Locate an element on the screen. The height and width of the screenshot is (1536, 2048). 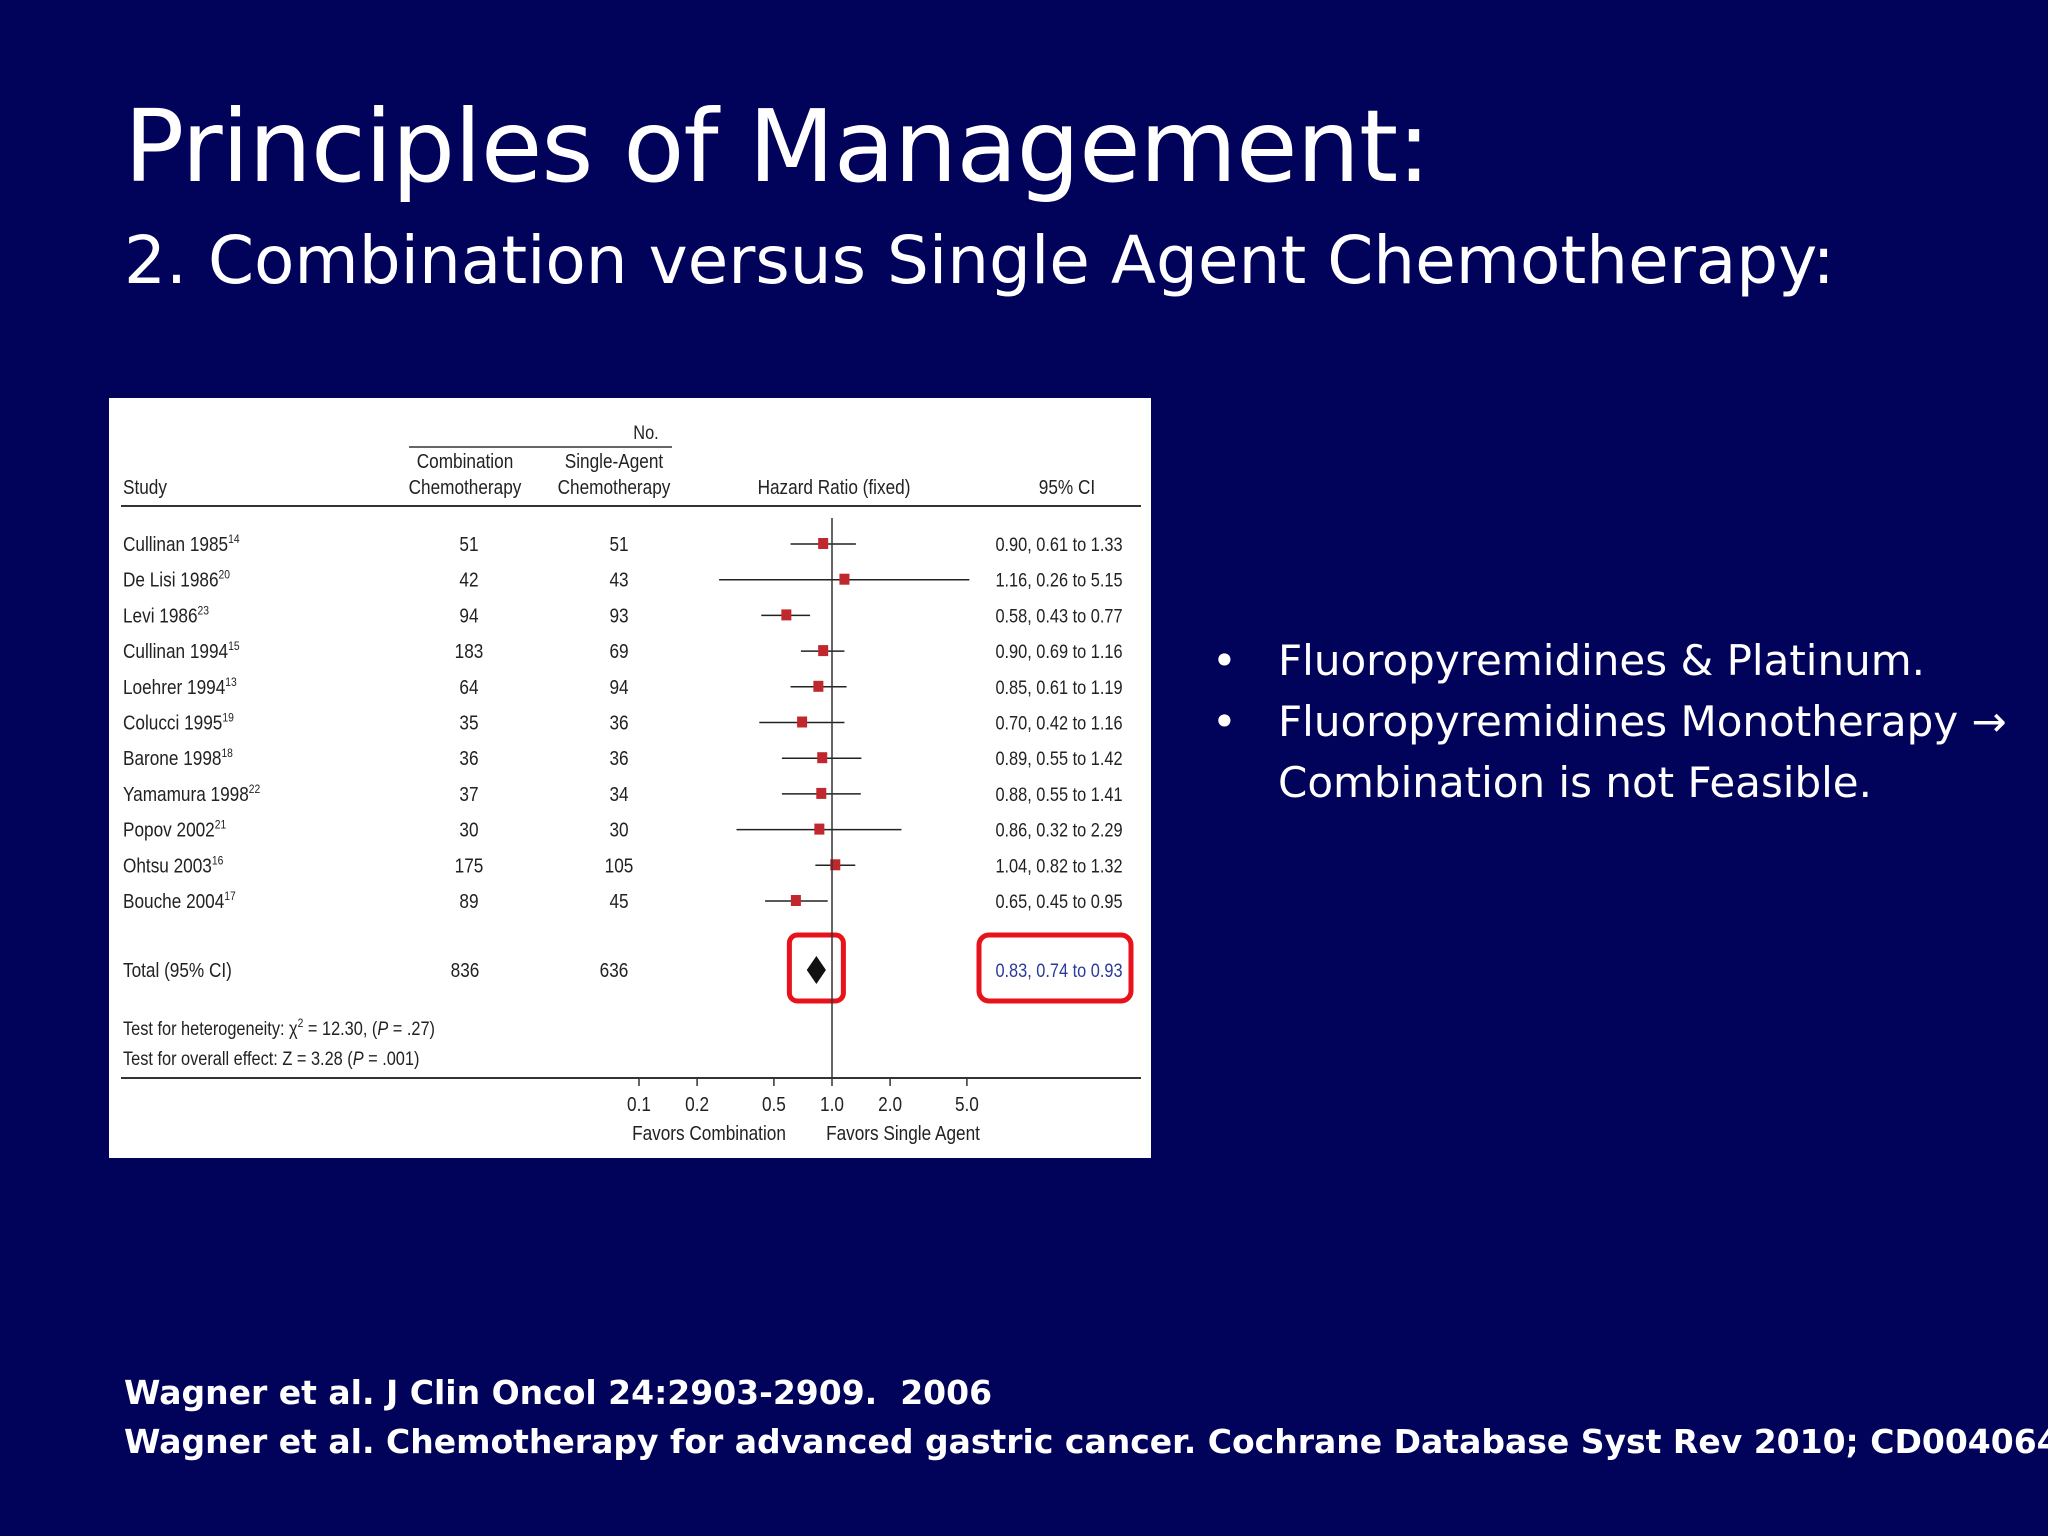
slide-title: Principles of Management: is located at coordinates (777, 146).